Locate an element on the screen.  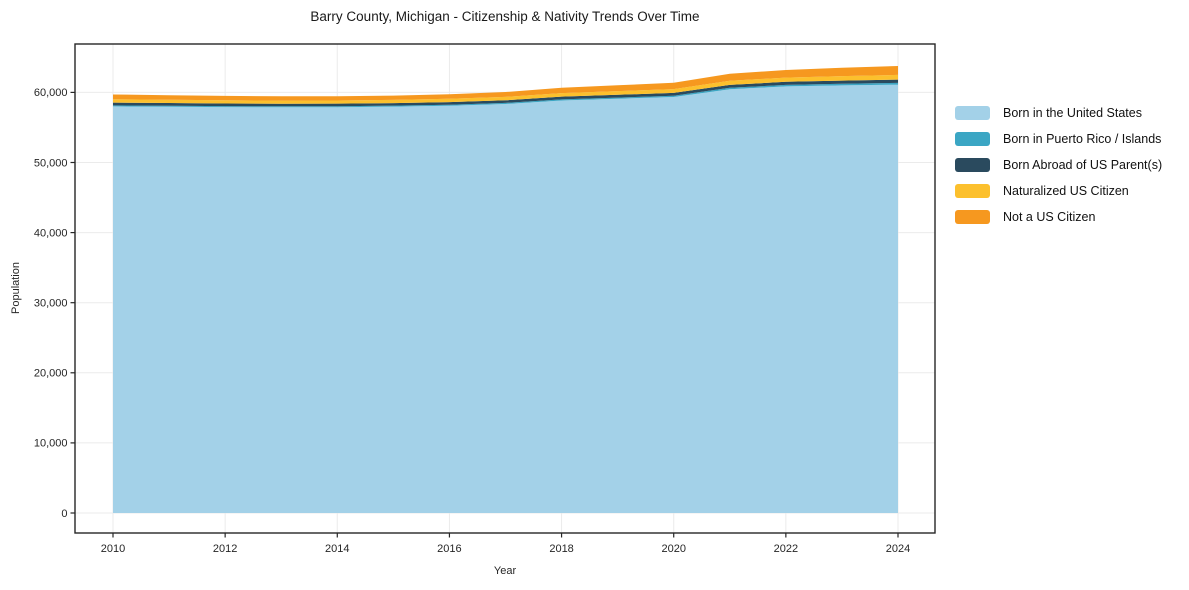
area-naturalized-us-citizen is located at coordinates (505, 89).